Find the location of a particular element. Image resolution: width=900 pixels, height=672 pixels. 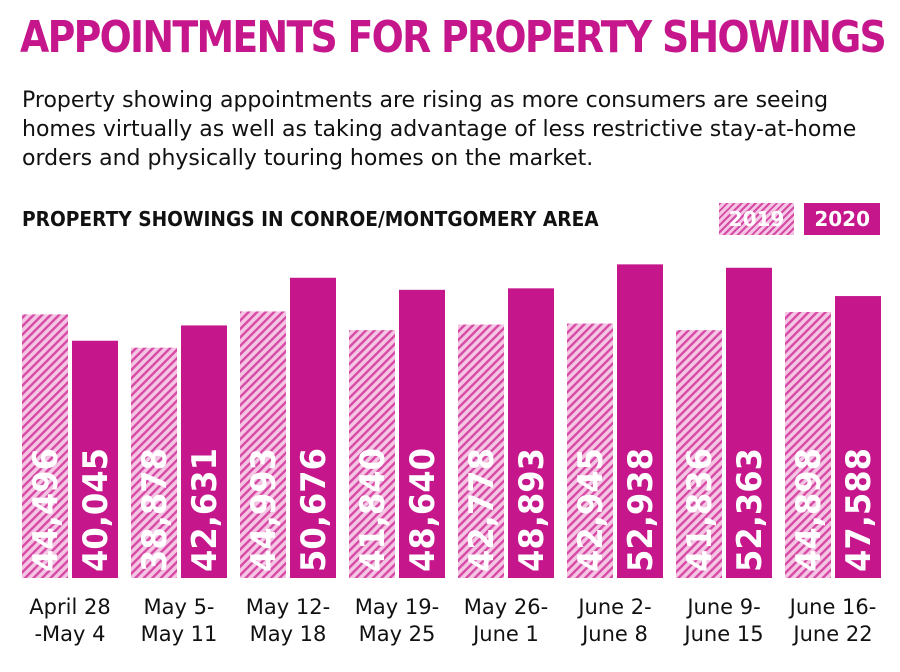

bar-value-label-2020-8: 47,588 is located at coordinates (859, 510).